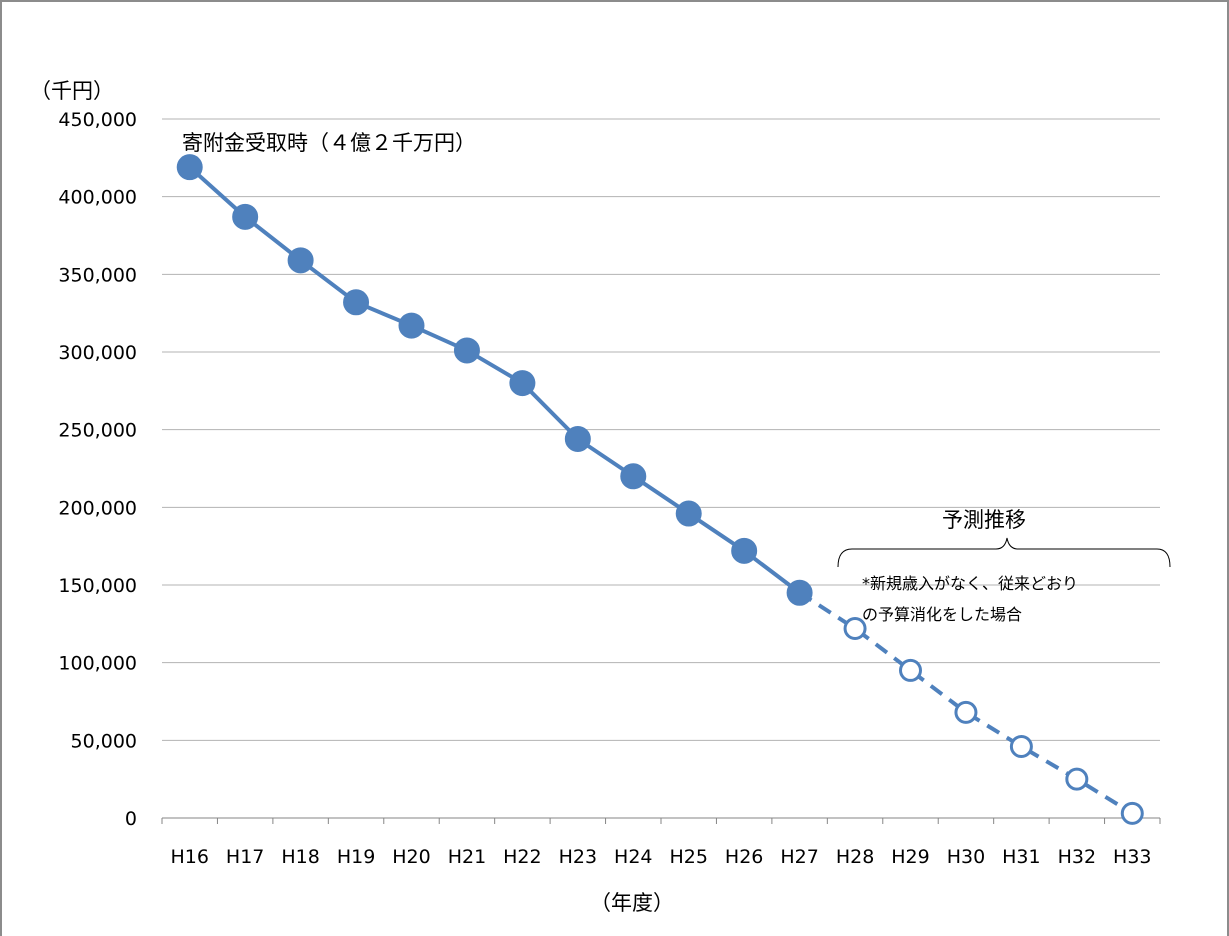 The width and height of the screenshot is (1229, 936). I want to click on y-tick-label: 450,000, so click(97, 120).